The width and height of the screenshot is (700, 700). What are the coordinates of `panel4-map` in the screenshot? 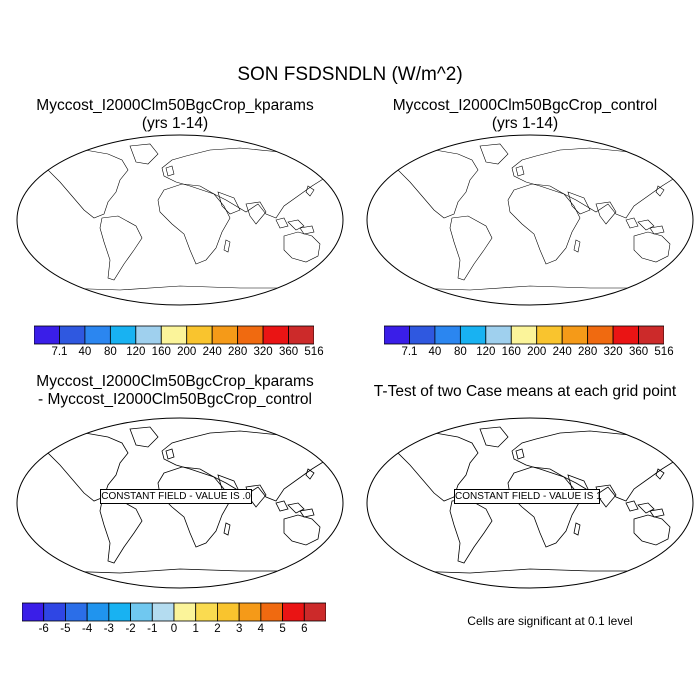 It's located at (530, 503).